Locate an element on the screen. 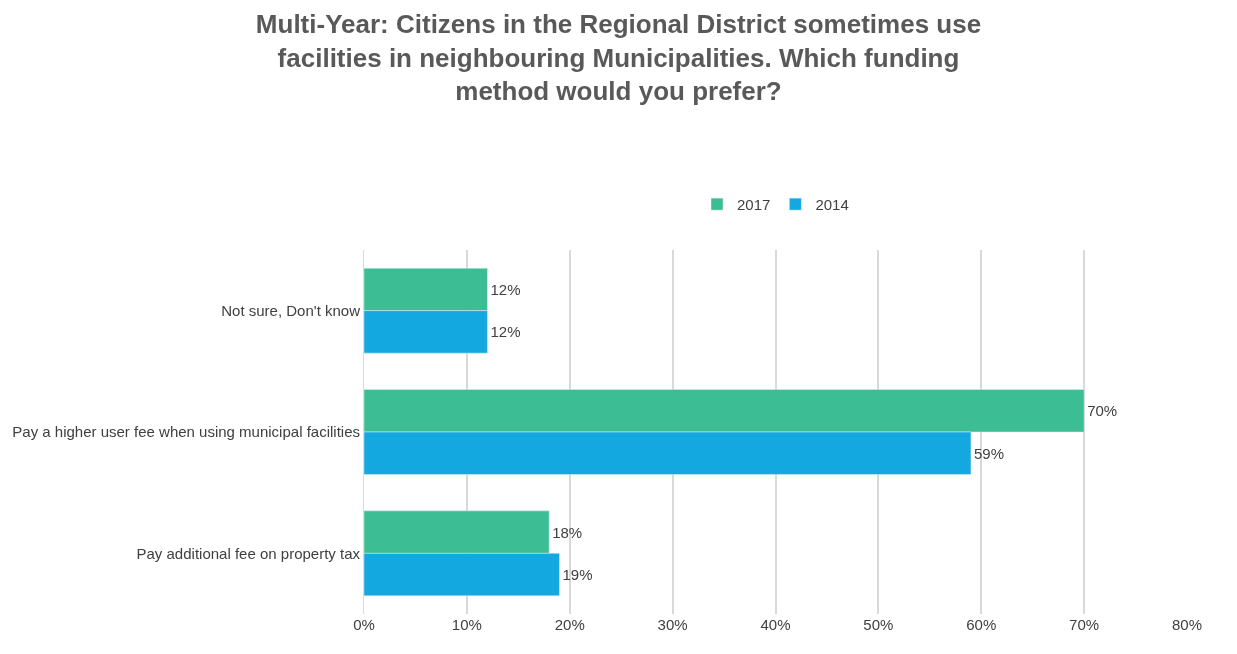 Image resolution: width=1237 pixels, height=654 pixels. x-tick-label: 50% is located at coordinates (878, 624).